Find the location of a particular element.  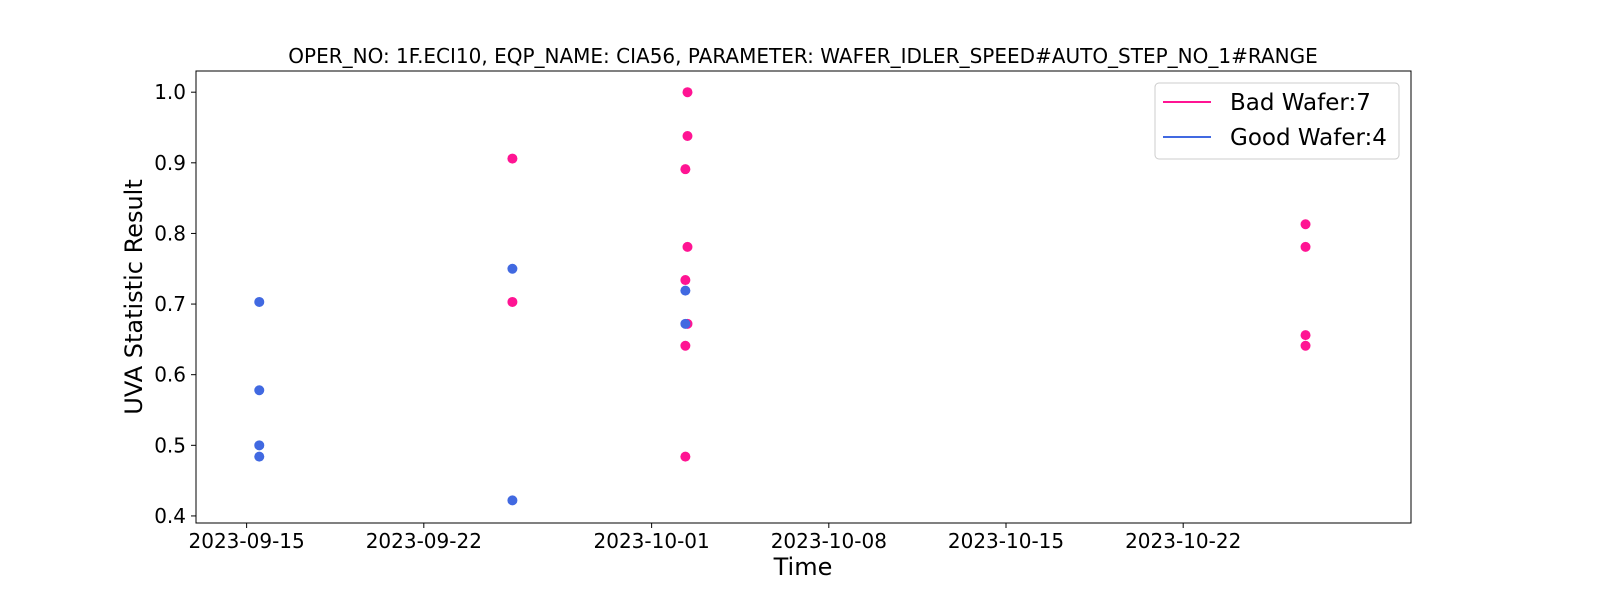

y-tick-label: 0.6 is located at coordinates (170, 375).